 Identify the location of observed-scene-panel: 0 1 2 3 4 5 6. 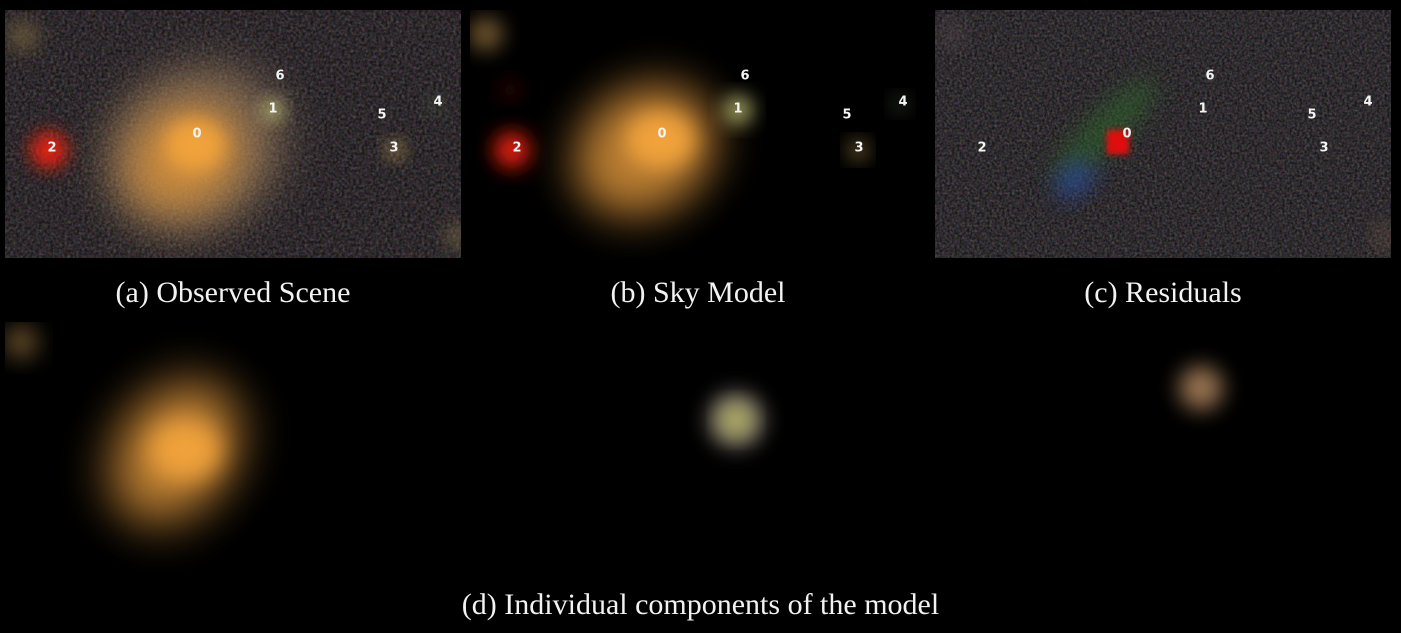
(233, 134).